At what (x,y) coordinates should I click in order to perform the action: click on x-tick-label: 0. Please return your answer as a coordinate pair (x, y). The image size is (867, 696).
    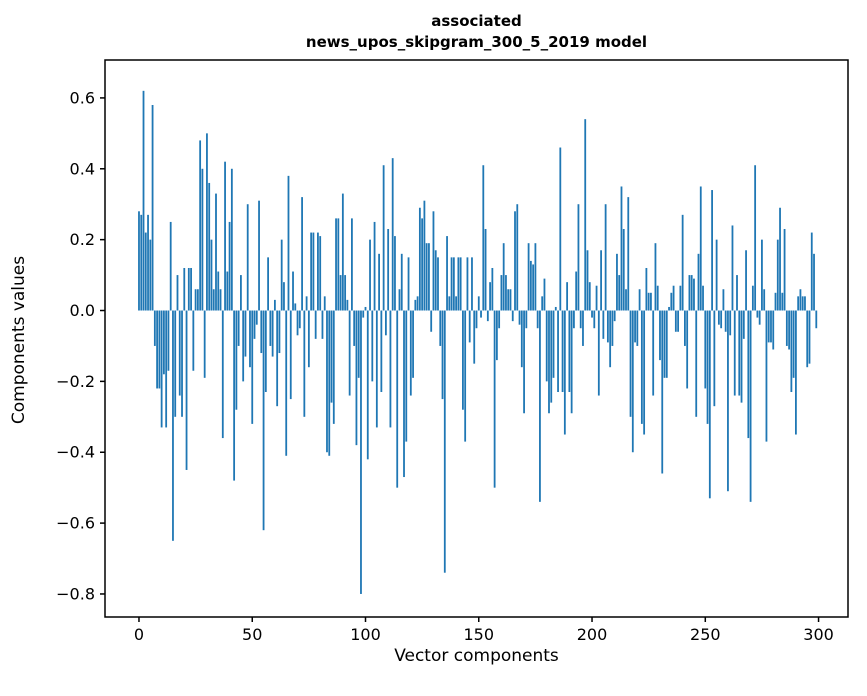
    Looking at the image, I should click on (139, 634).